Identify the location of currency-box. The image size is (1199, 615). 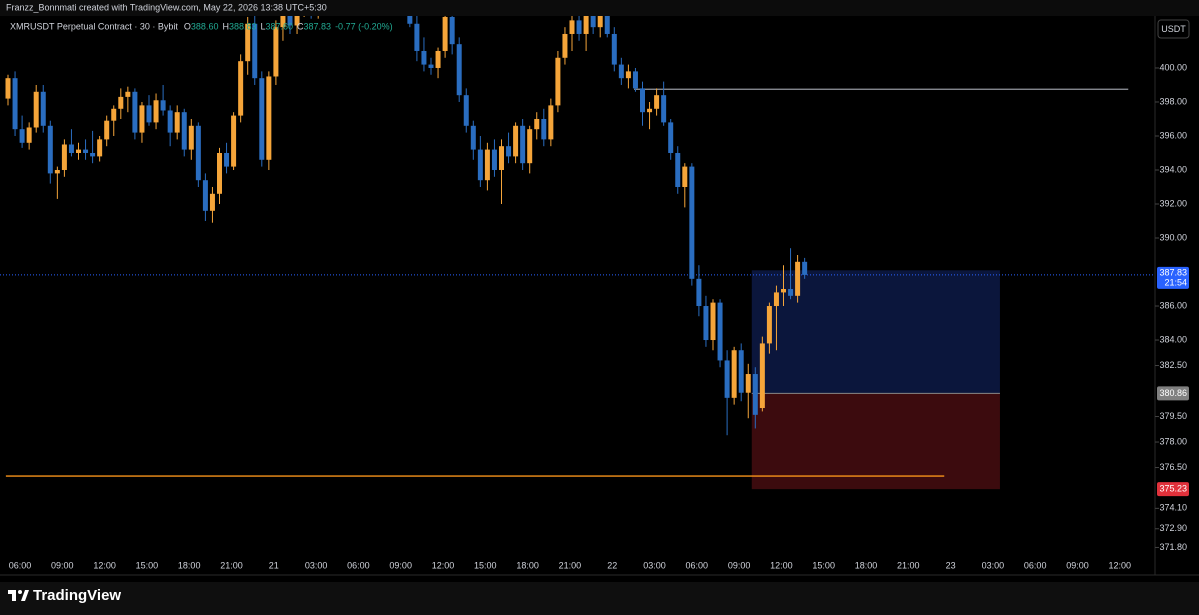
(1173, 29).